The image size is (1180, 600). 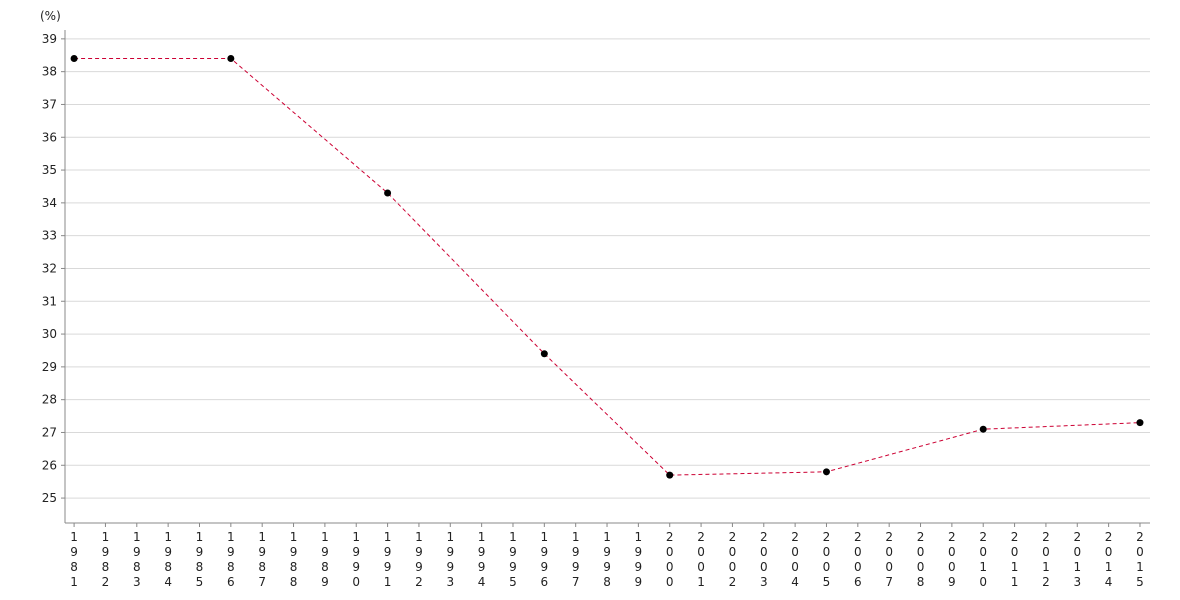 What do you see at coordinates (49, 236) in the screenshot?
I see `y-tick-label: 33` at bounding box center [49, 236].